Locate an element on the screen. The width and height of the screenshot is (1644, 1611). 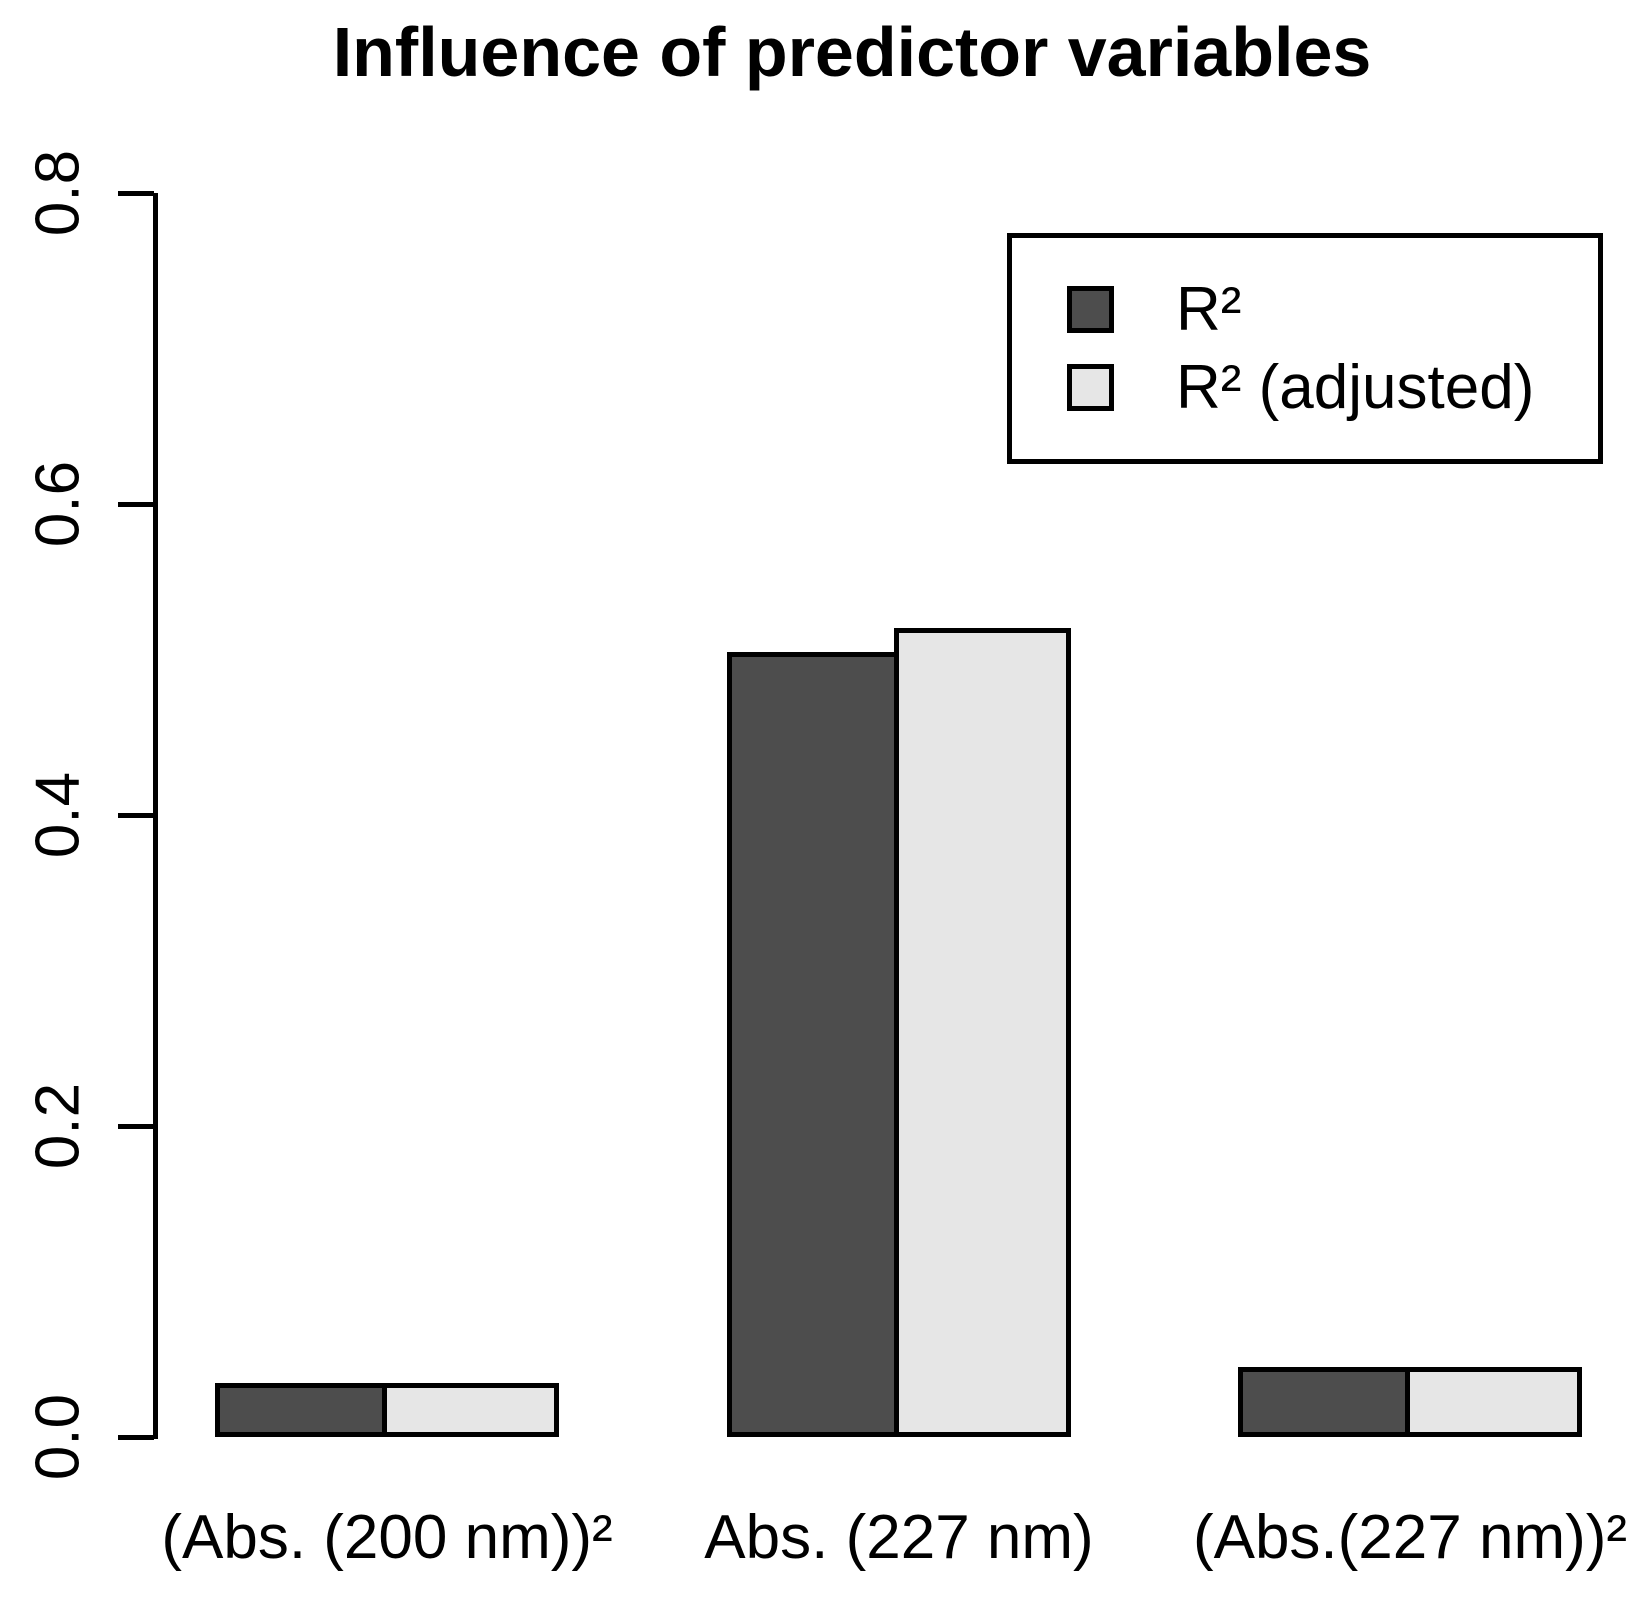
legend-swatch-r2 is located at coordinates (1090, 309).